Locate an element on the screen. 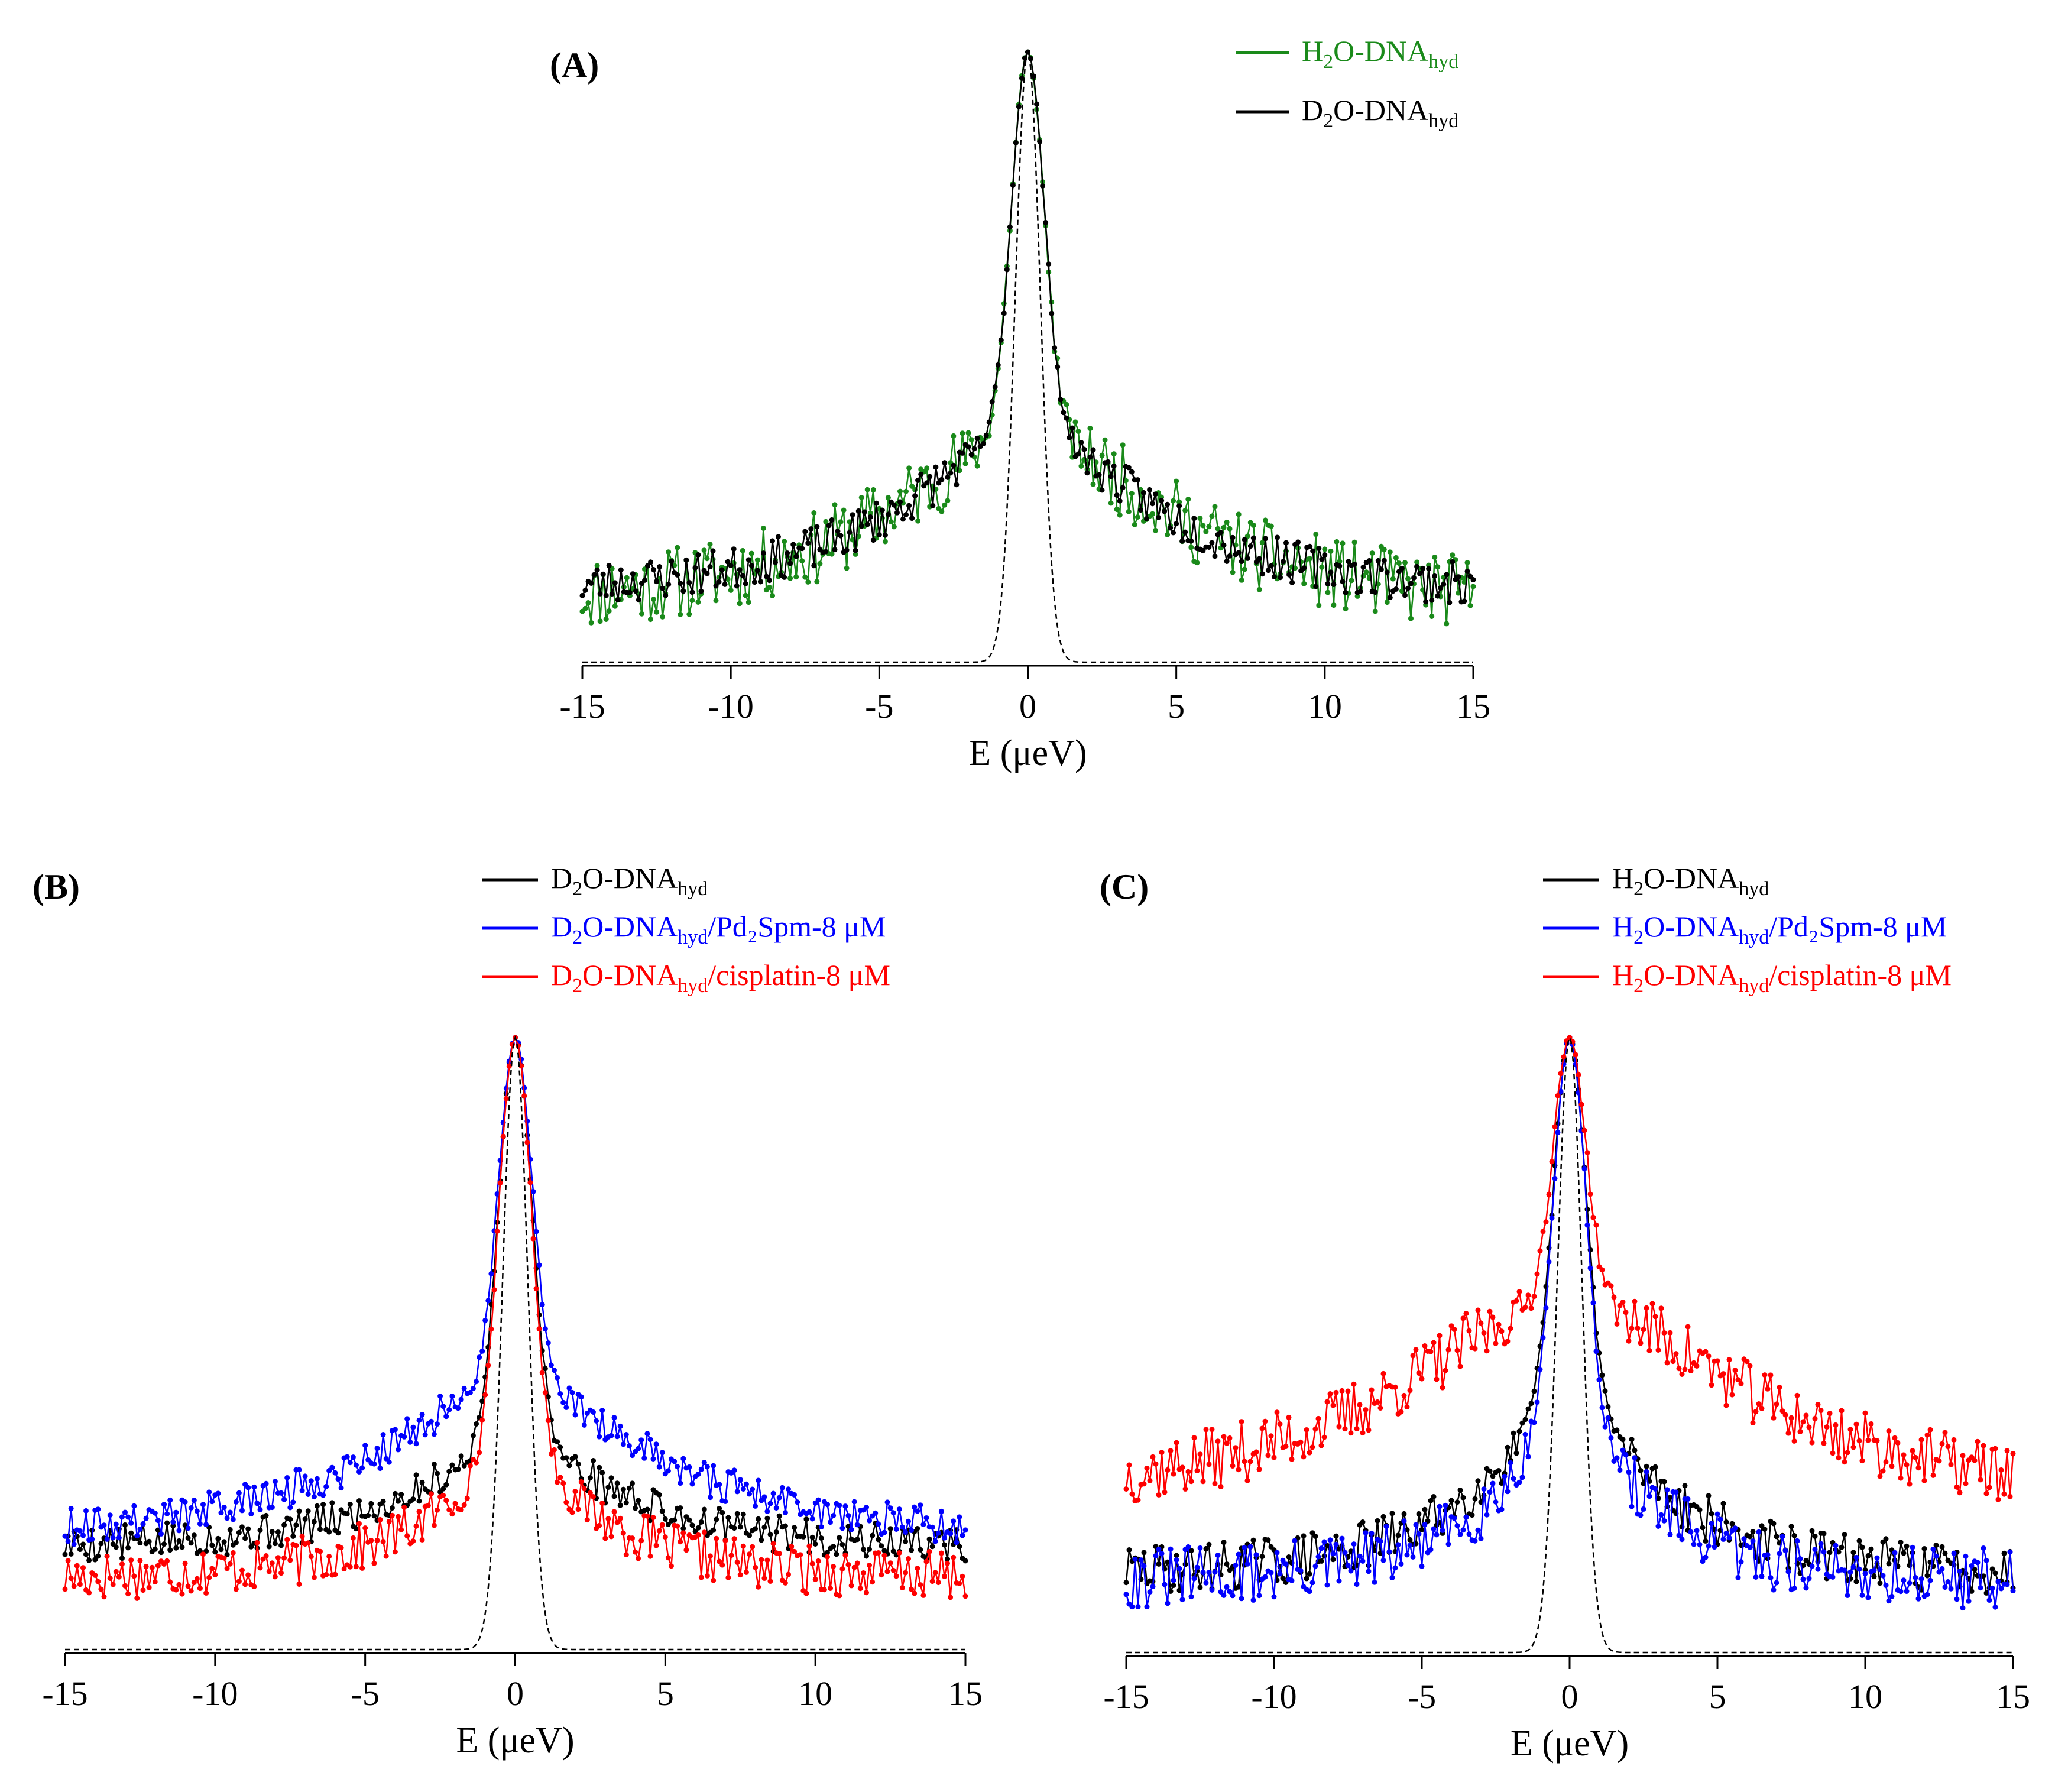  x-axis-label: E (μeV) is located at coordinates (1570, 1743).